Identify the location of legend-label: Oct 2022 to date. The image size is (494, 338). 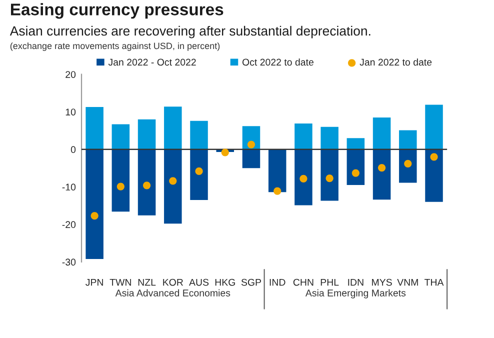
(278, 62).